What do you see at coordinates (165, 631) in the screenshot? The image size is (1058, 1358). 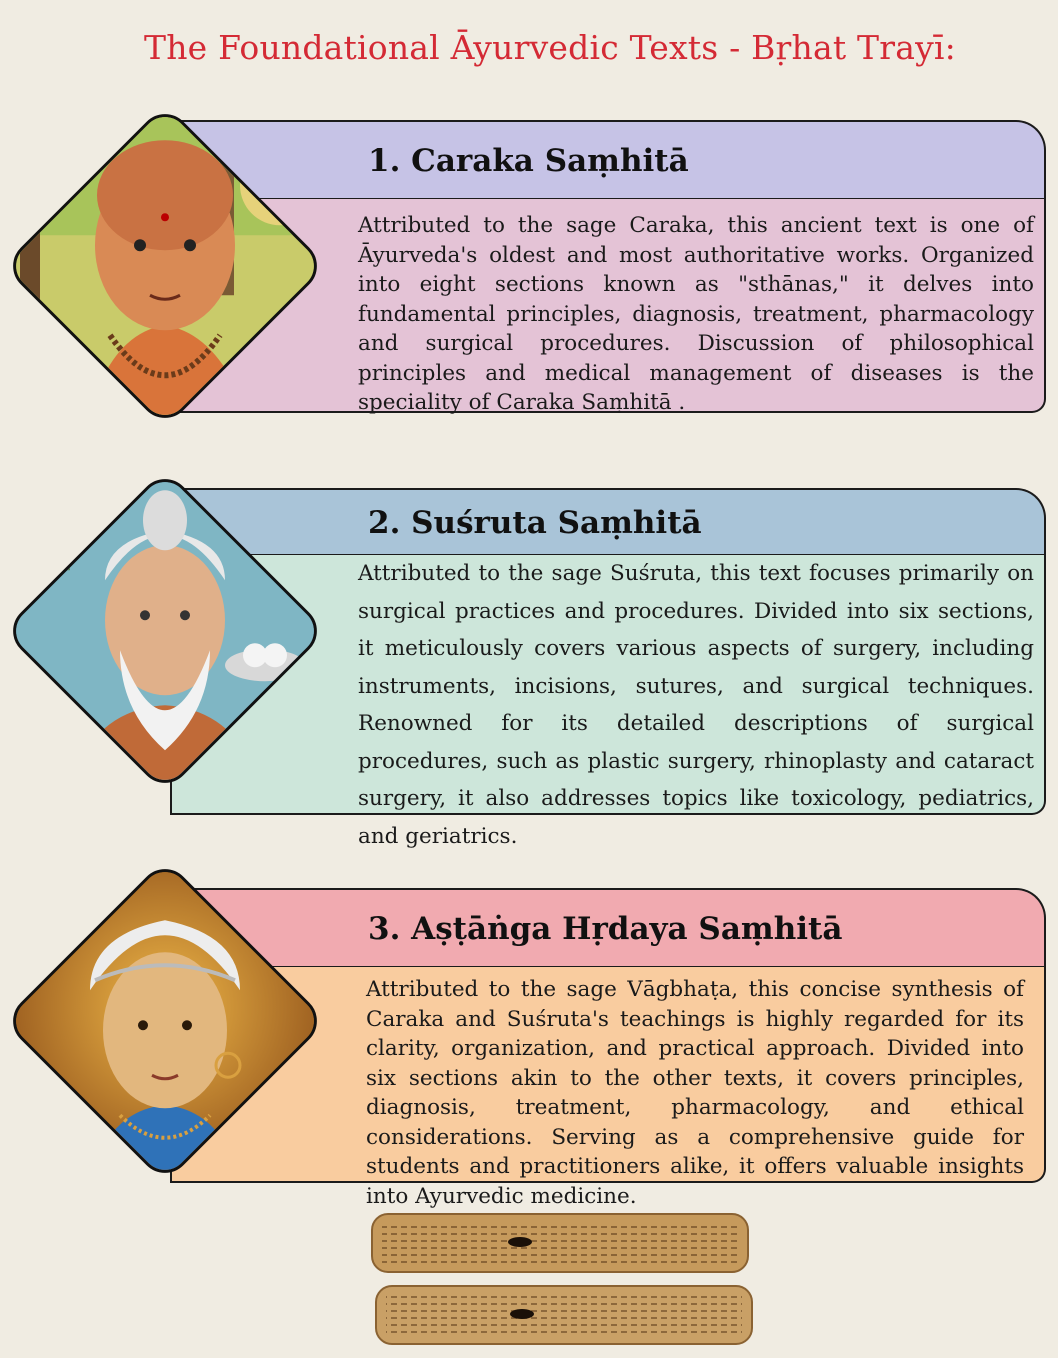 I see `sage-susruta-portrait` at bounding box center [165, 631].